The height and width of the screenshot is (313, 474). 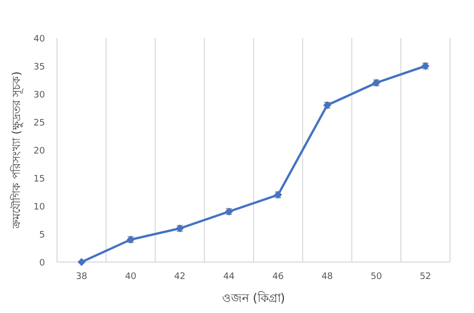 I want to click on x-tick-label: 46, so click(x=278, y=277).